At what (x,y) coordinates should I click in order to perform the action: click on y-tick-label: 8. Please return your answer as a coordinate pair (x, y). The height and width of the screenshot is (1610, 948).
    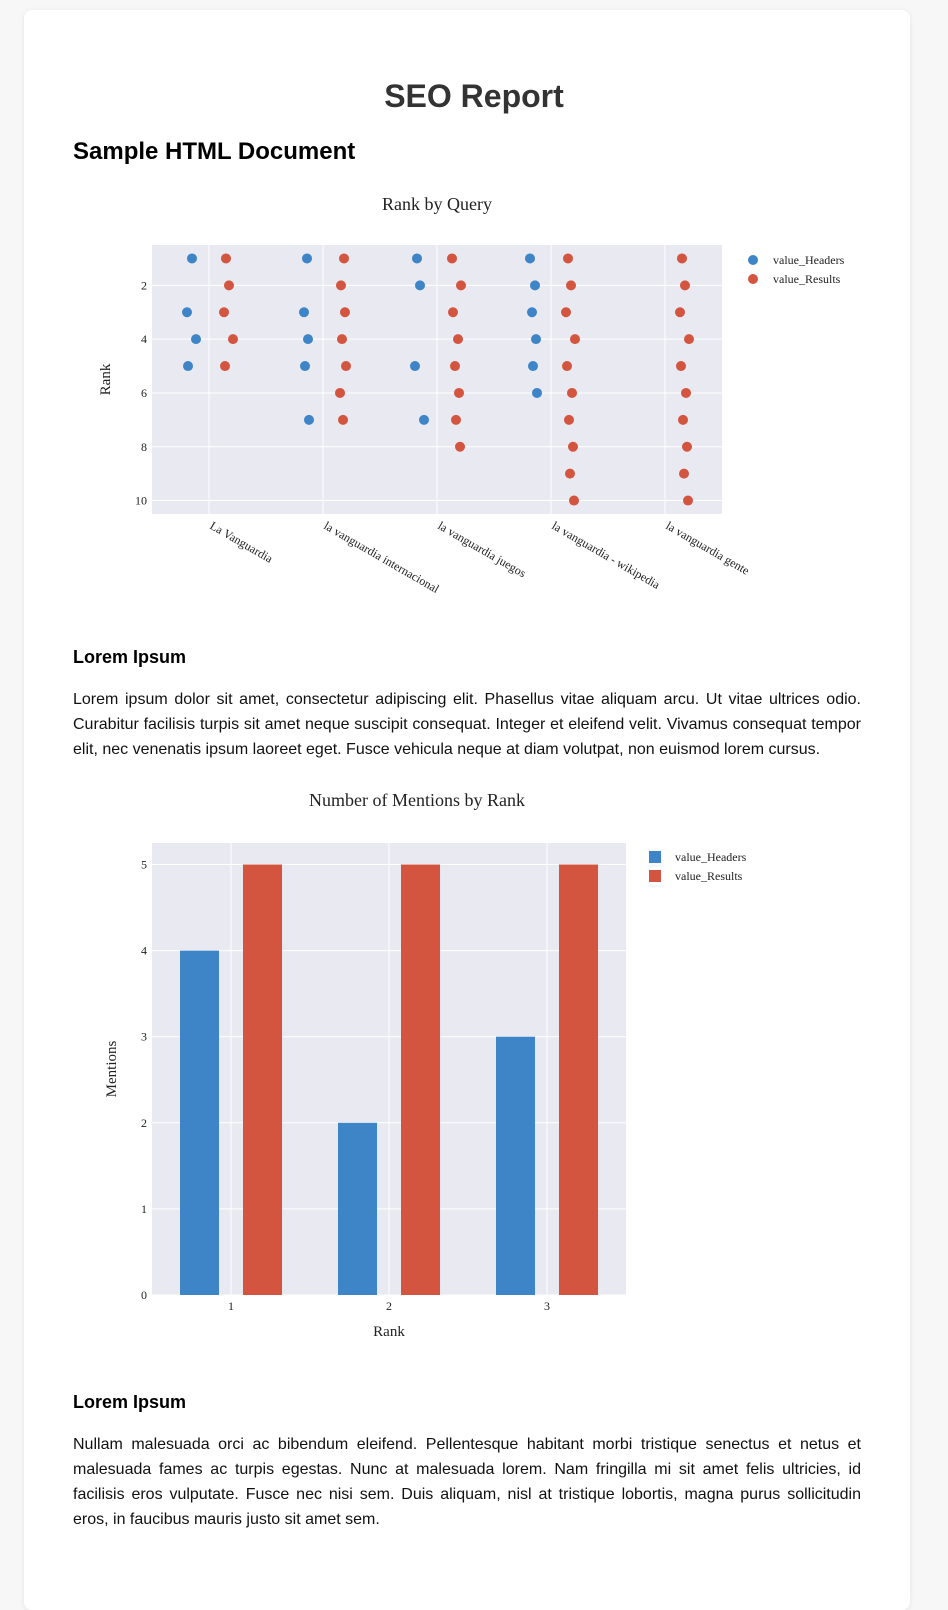
    Looking at the image, I should click on (144, 447).